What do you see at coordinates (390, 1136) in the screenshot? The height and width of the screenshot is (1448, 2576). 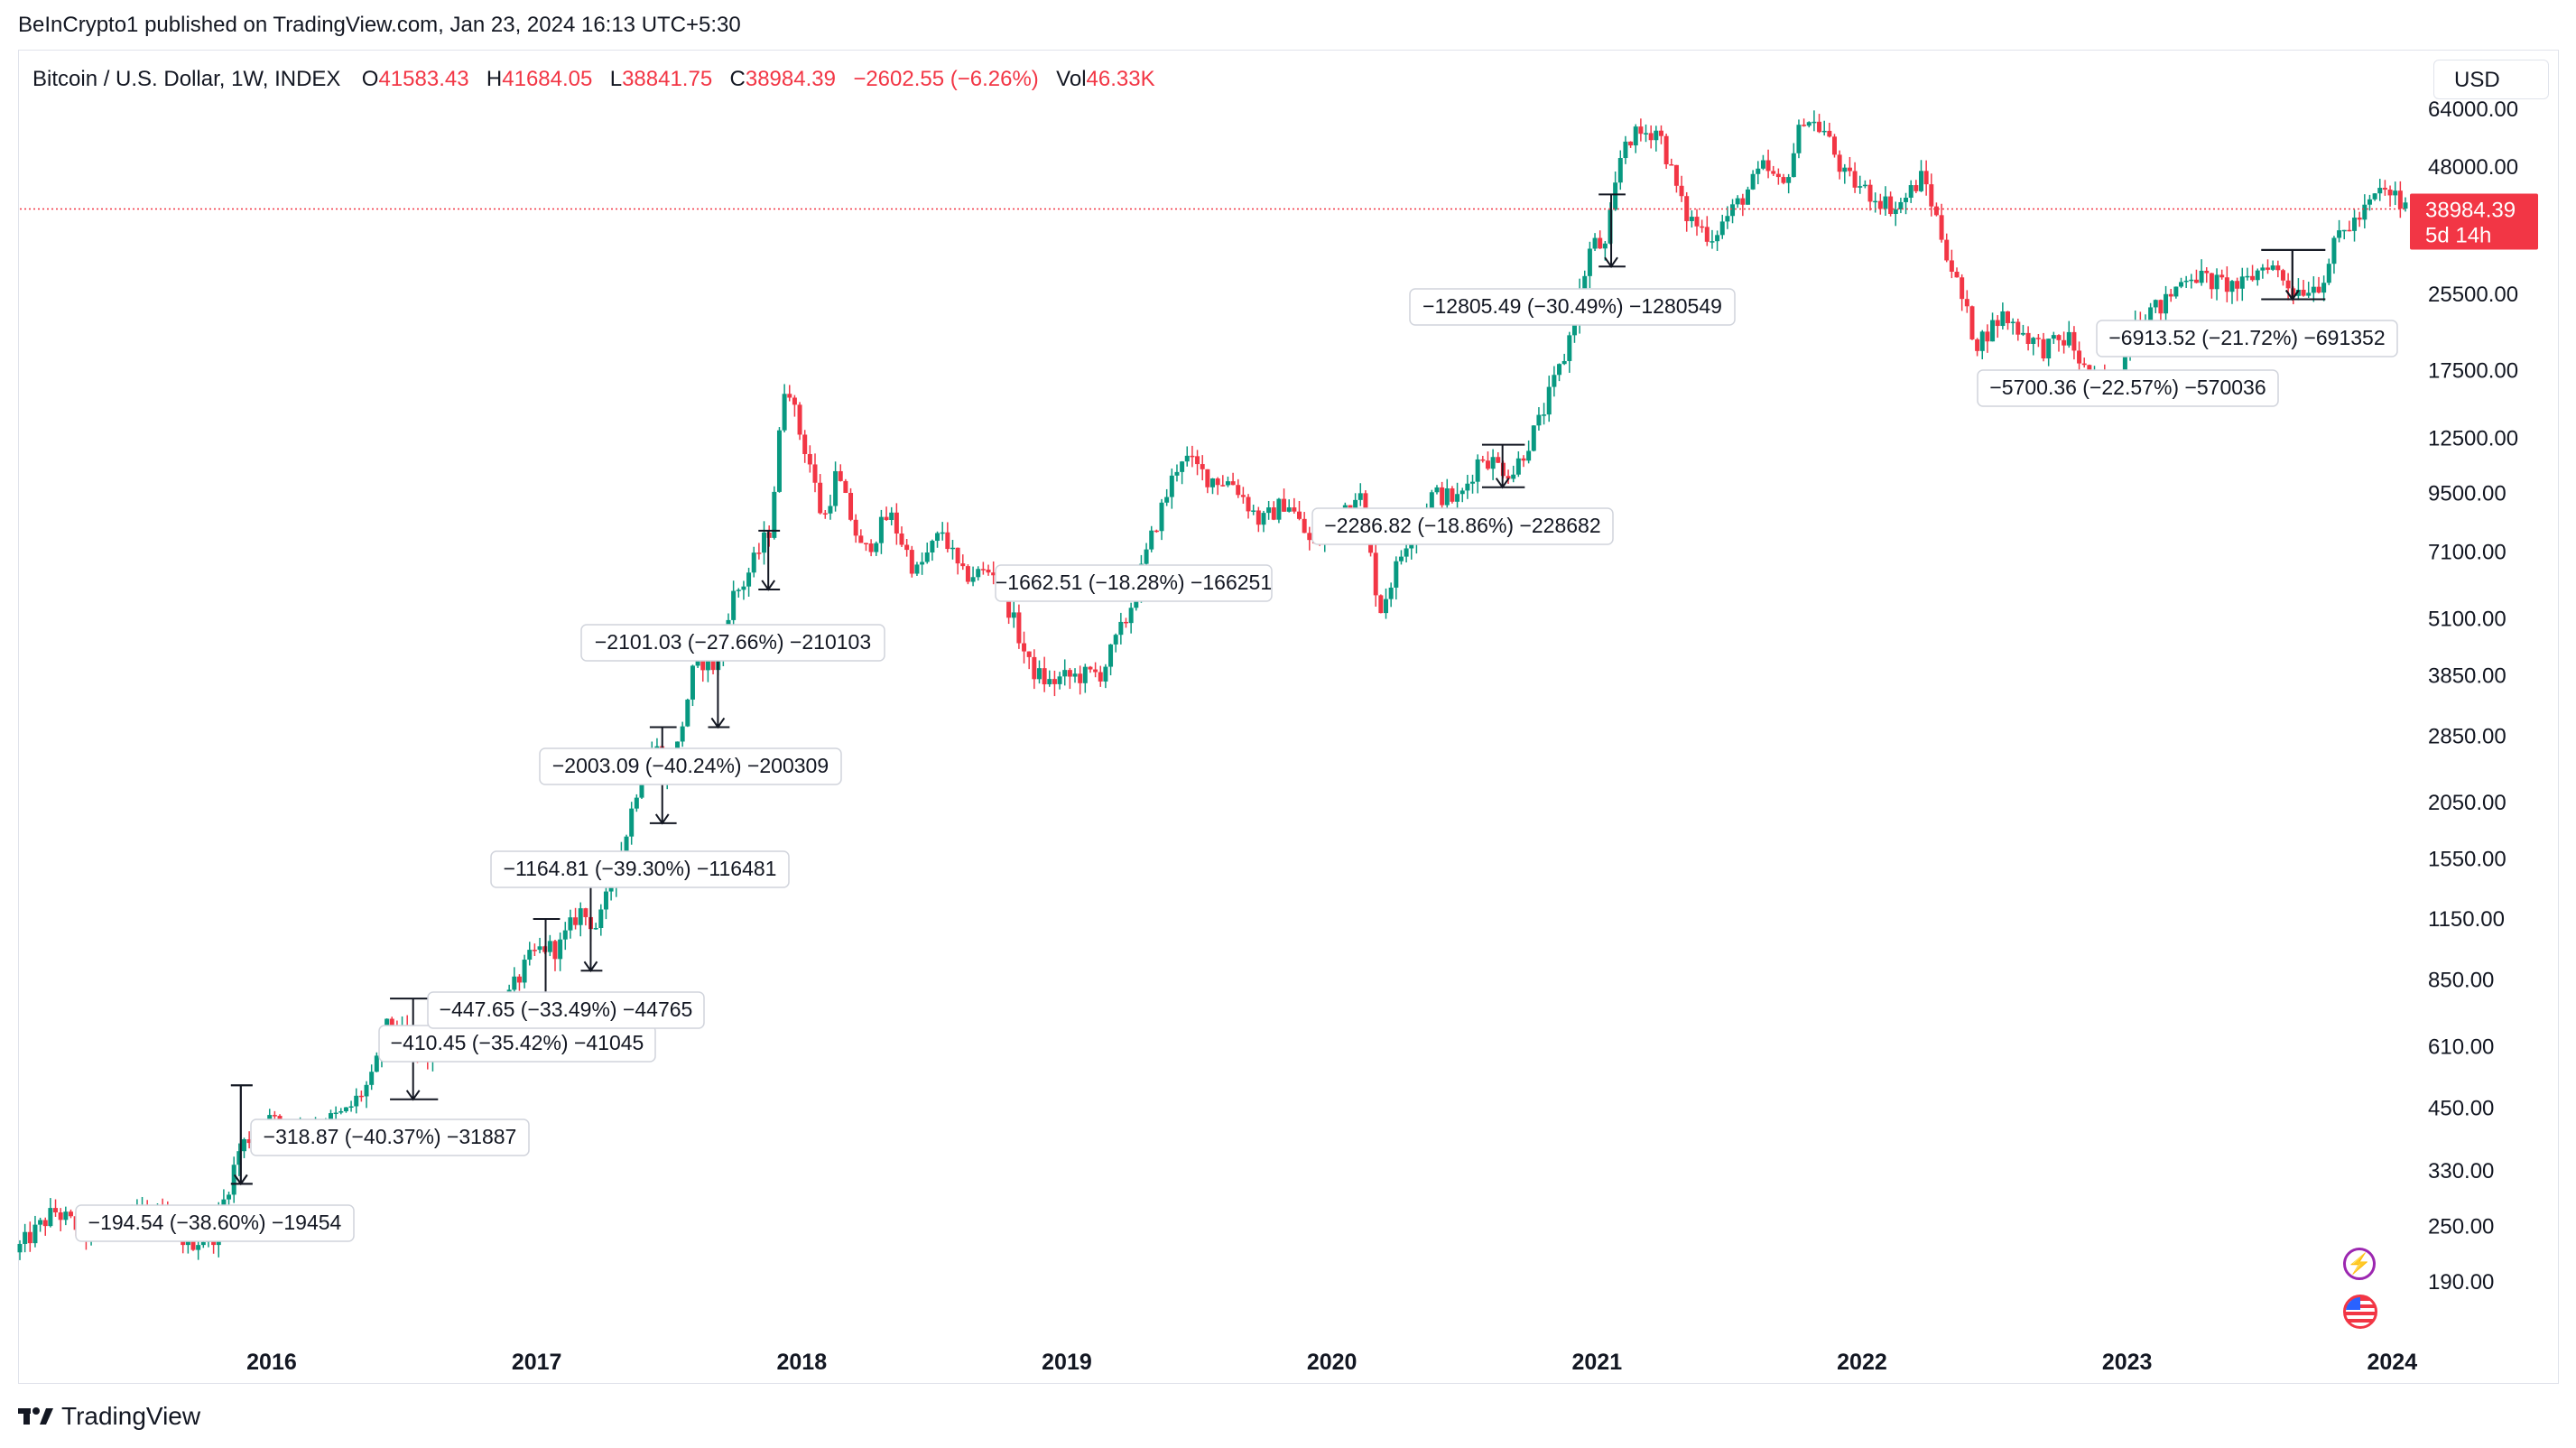 I see `drawdown-label: −318.87 (−40.37%) −31887` at bounding box center [390, 1136].